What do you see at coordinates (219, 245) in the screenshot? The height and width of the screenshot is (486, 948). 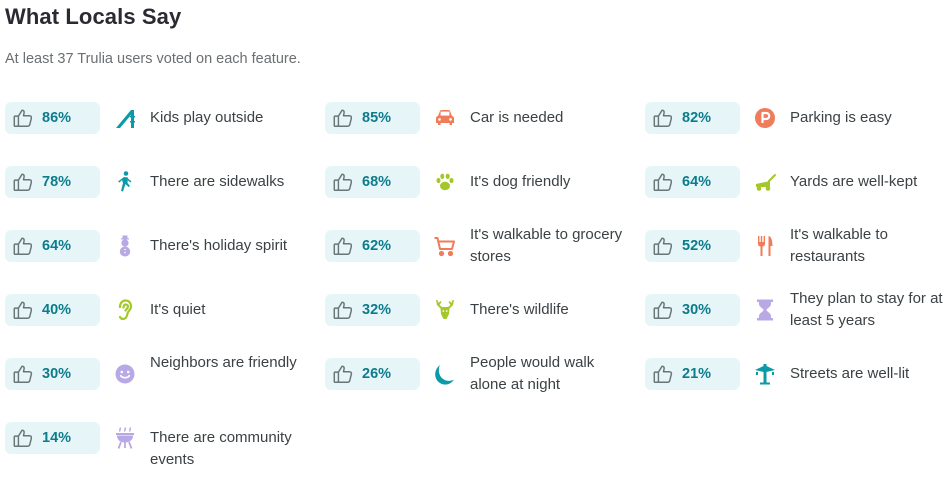 I see `feature-label: There's holiday spirit` at bounding box center [219, 245].